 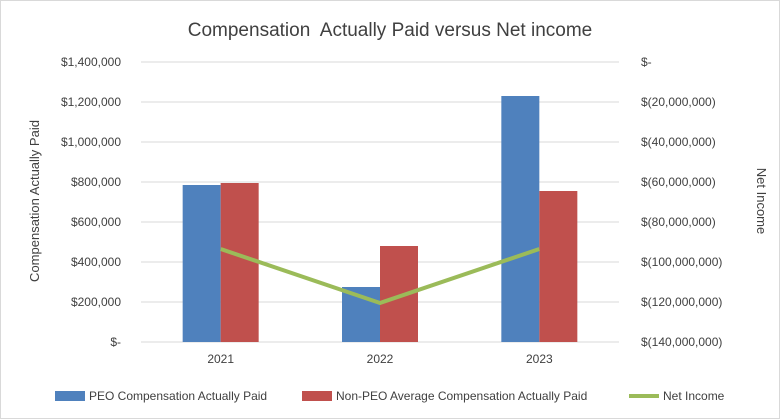 What do you see at coordinates (91, 102) in the screenshot?
I see `y-left-tick-label: $1,200,000` at bounding box center [91, 102].